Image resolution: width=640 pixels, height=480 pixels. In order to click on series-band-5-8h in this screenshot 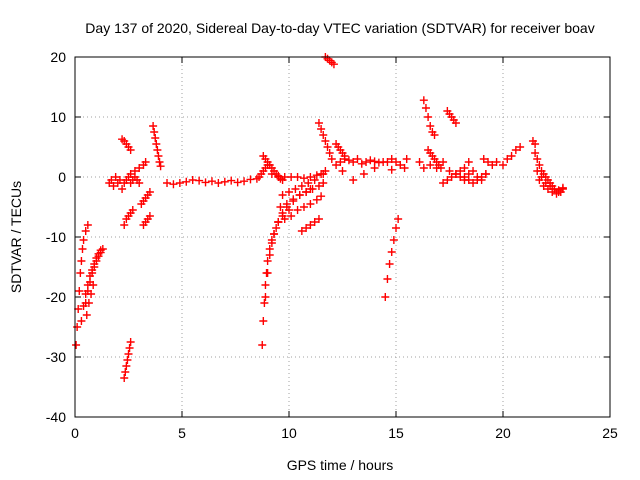, I will do `click(212, 181)`.